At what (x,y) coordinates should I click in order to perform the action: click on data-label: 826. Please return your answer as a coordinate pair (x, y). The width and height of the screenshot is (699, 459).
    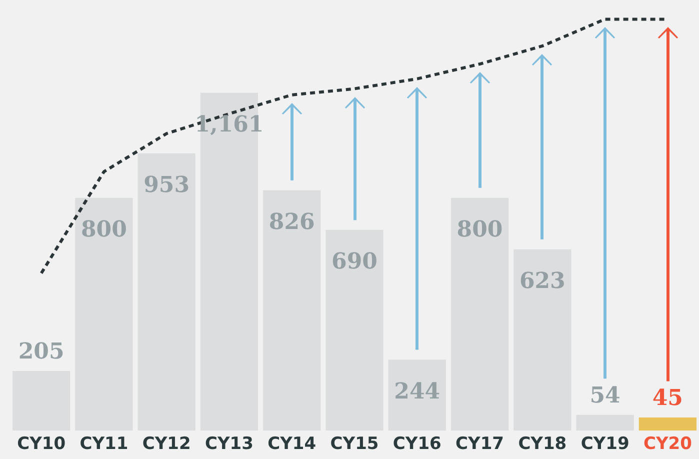
    Looking at the image, I should click on (291, 221).